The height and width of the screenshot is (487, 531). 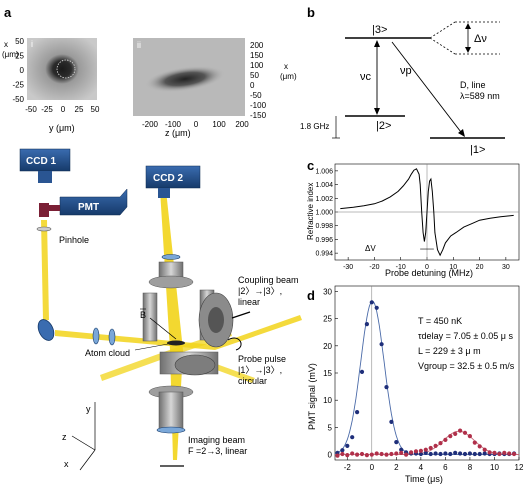 I want to click on inset-ii-ylabel-unit: (μm), so click(x=288, y=76).